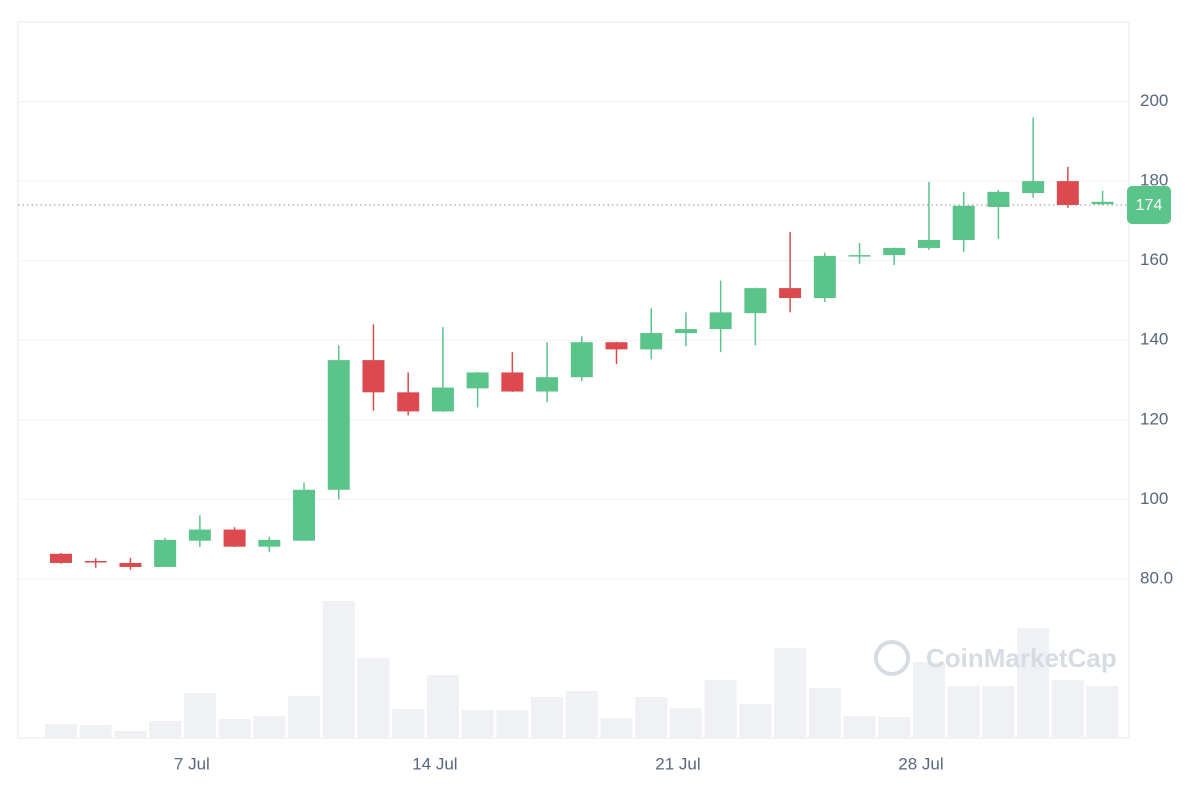 The width and height of the screenshot is (1199, 787). What do you see at coordinates (1154, 259) in the screenshot?
I see `y-tick-label: 160` at bounding box center [1154, 259].